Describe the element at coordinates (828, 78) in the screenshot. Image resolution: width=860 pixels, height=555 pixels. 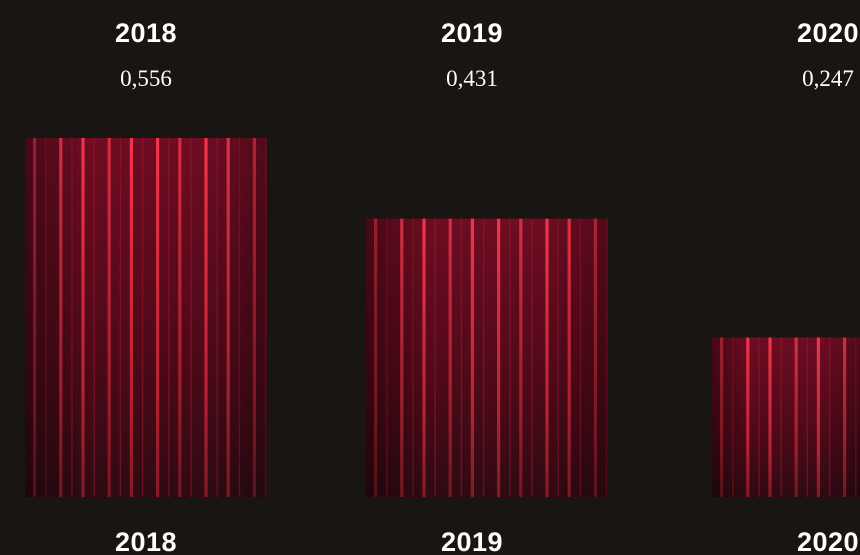
I see `value-label-2020: 0,247` at that location.